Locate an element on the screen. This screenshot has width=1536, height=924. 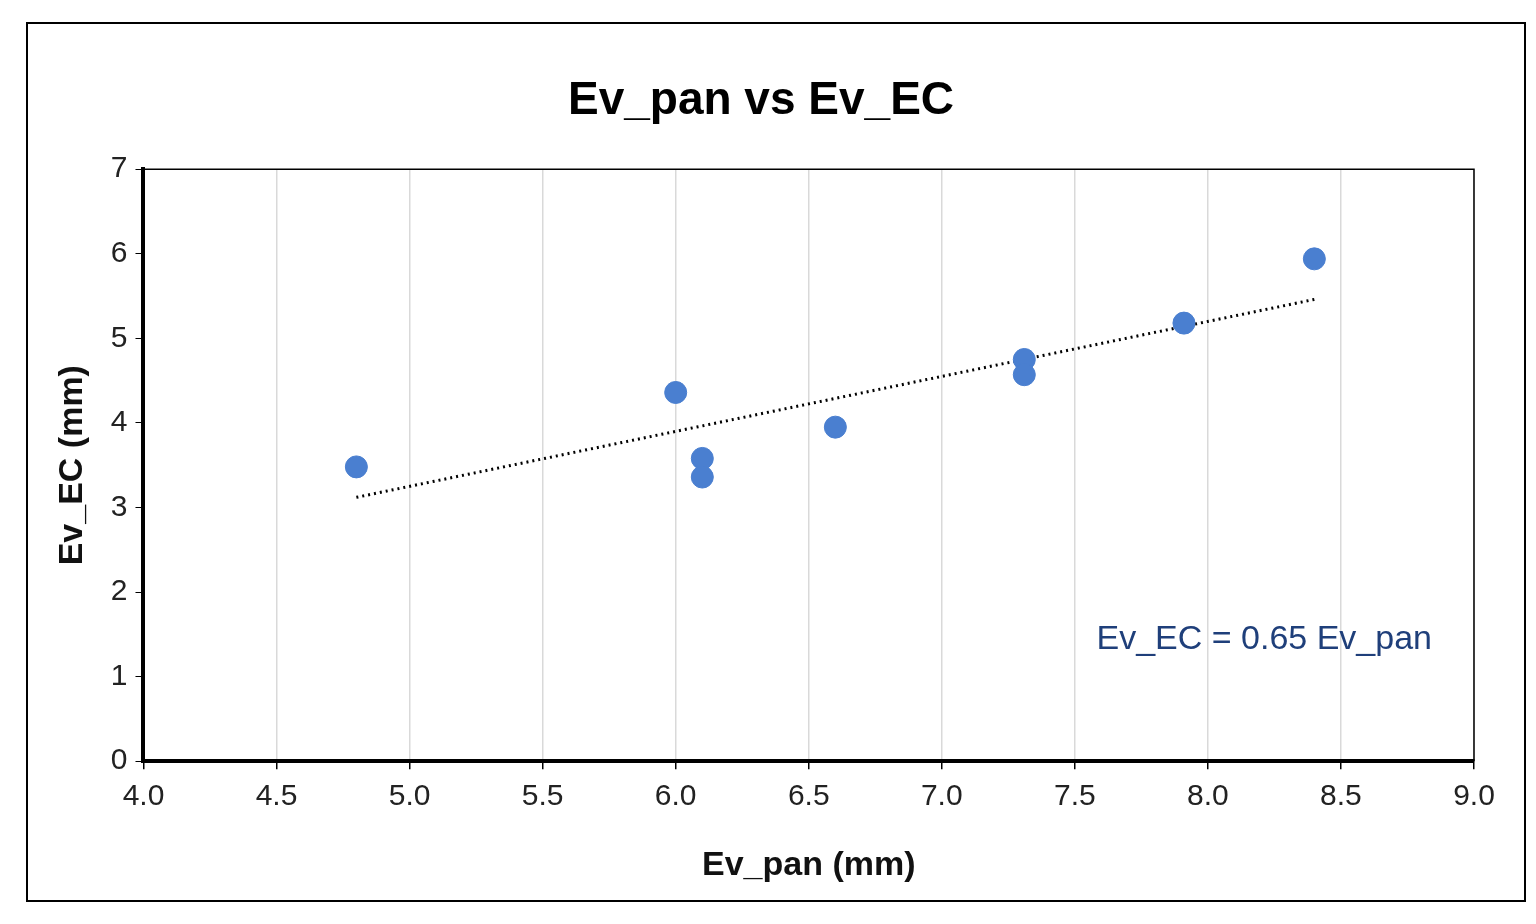
x-tick-label: 9.0 is located at coordinates (1474, 795).